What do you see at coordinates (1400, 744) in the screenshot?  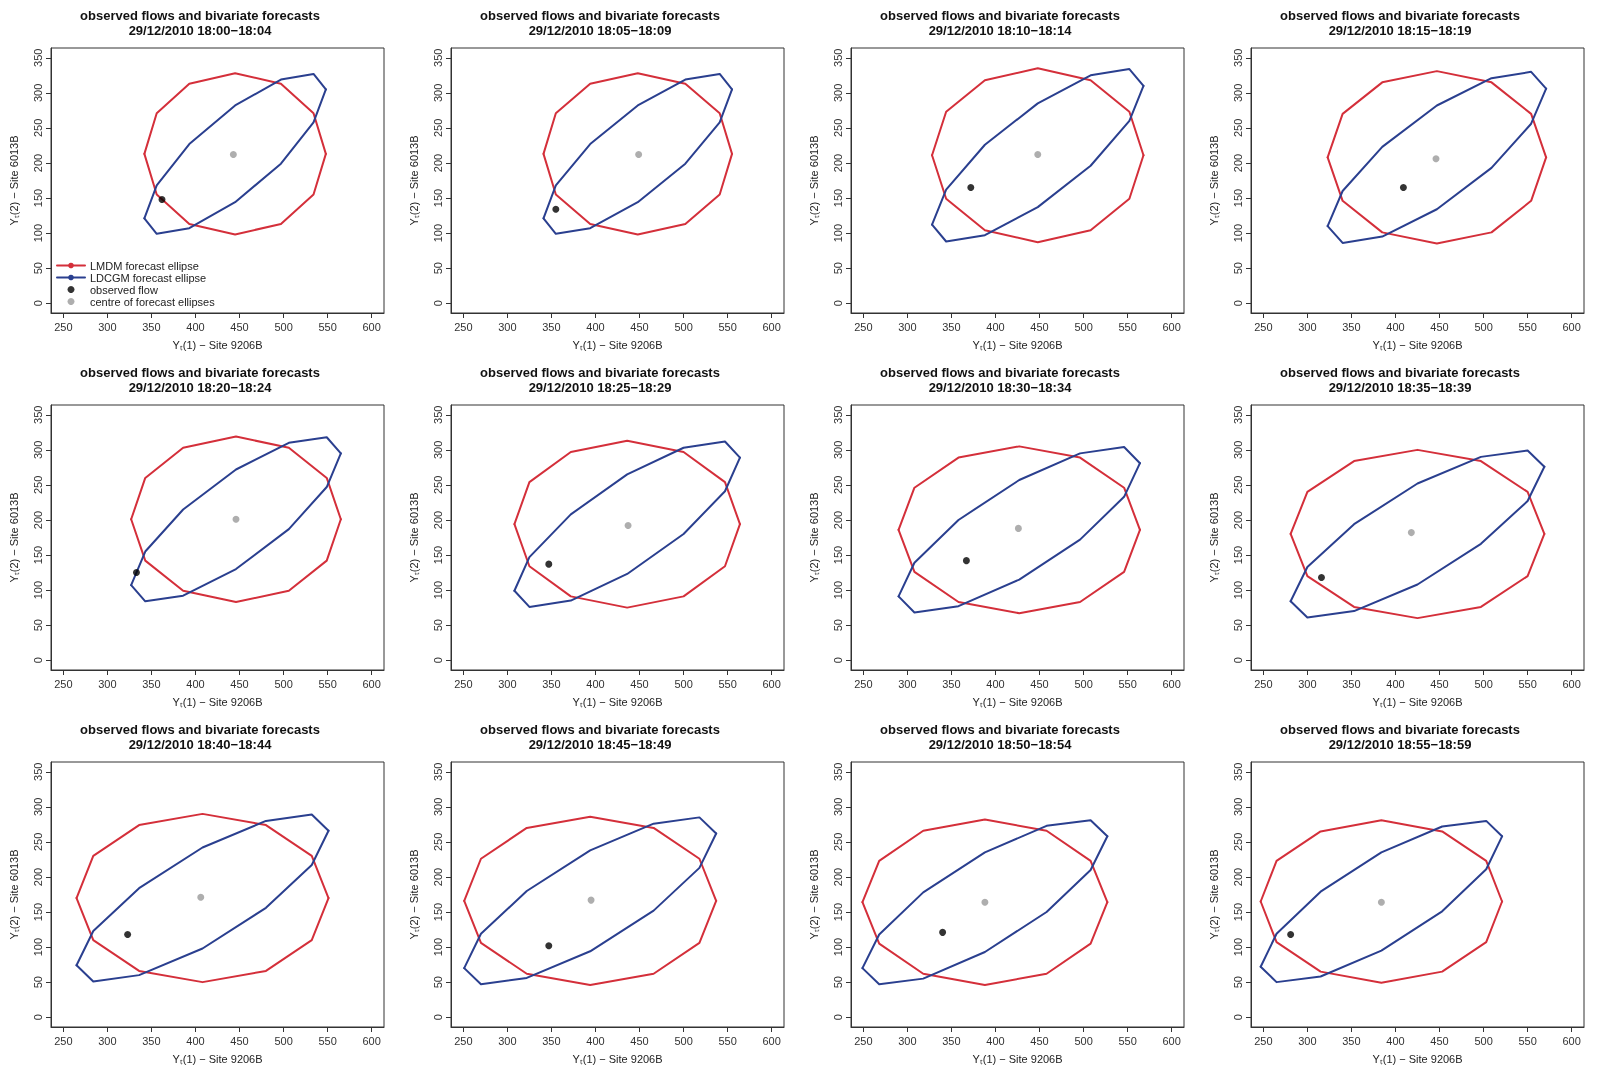 I see `chart-subtitle: 29/12/2010 18:55−18:59` at bounding box center [1400, 744].